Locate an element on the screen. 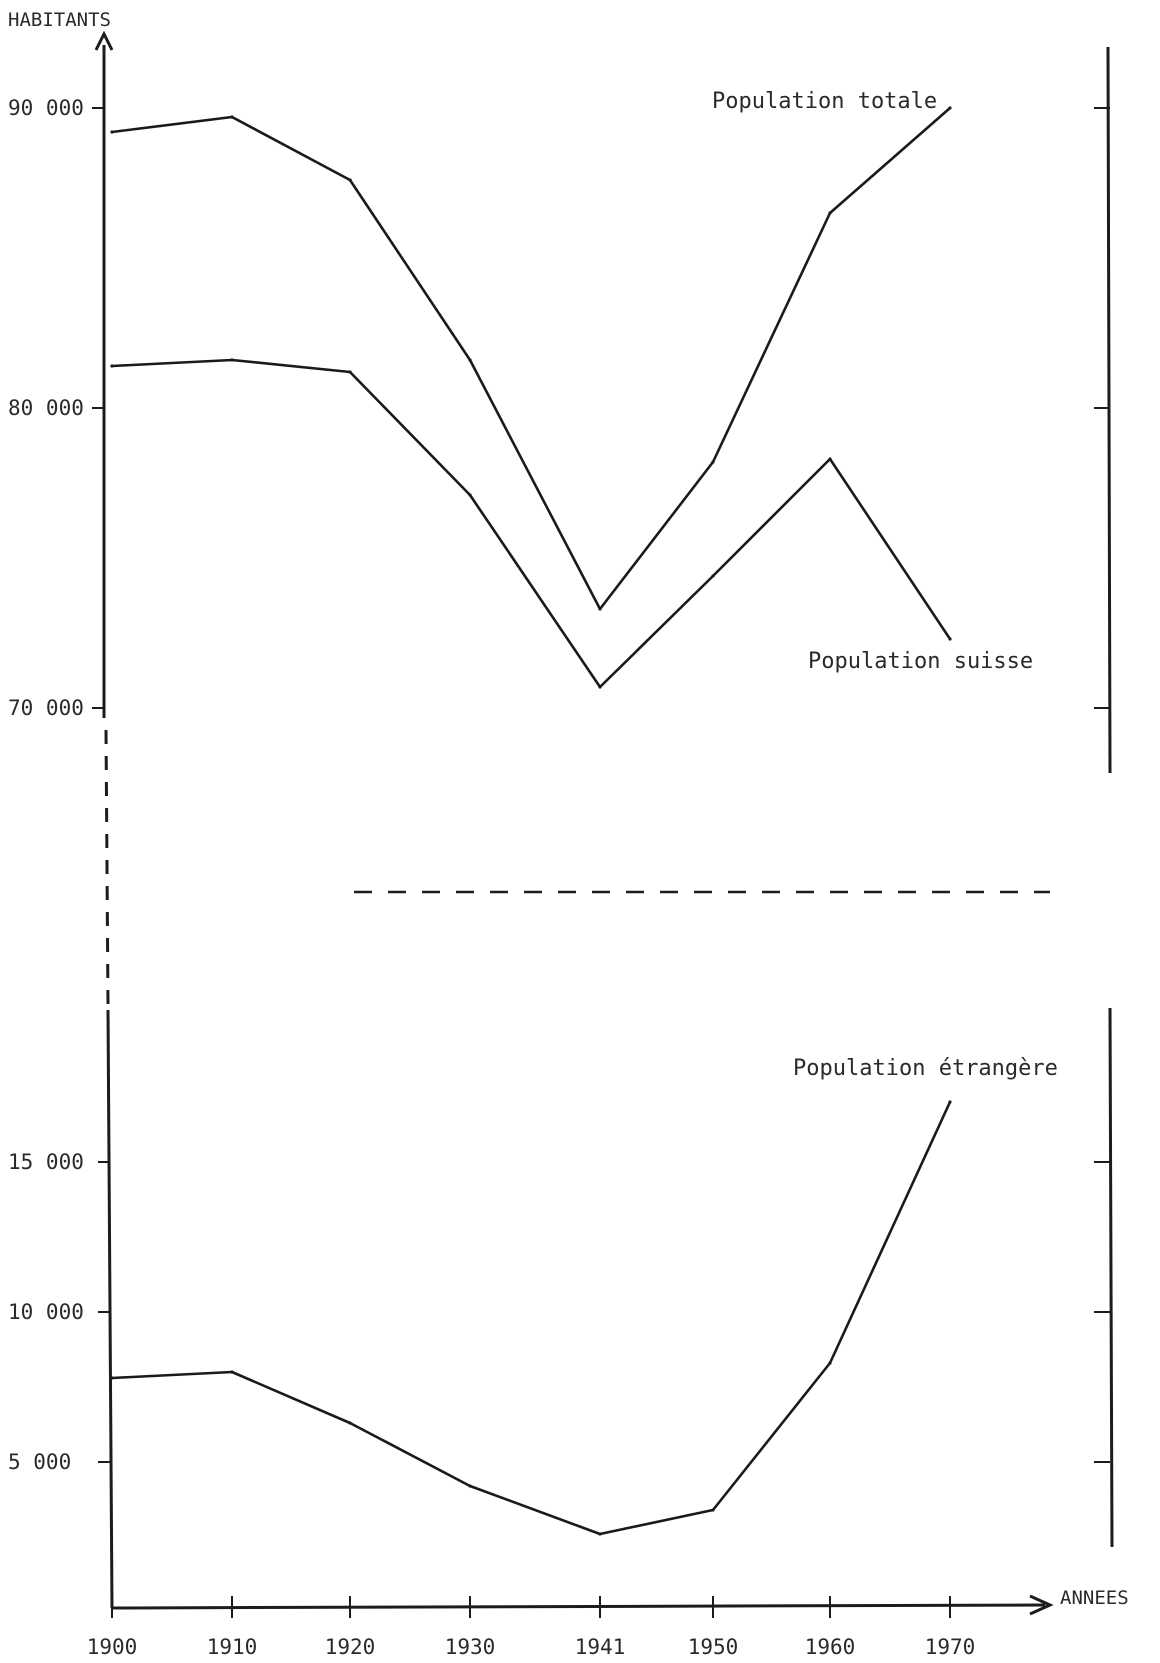 The height and width of the screenshot is (1663, 1160). y-tick-label: 10 000 is located at coordinates (46, 1312).